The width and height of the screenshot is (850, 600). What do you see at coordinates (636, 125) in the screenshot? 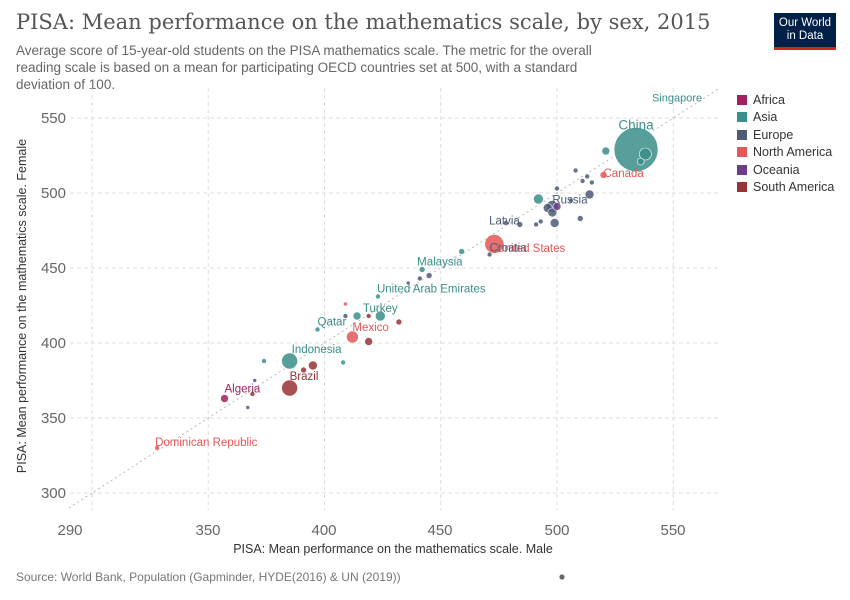
I see `point-label-china: China` at bounding box center [636, 125].